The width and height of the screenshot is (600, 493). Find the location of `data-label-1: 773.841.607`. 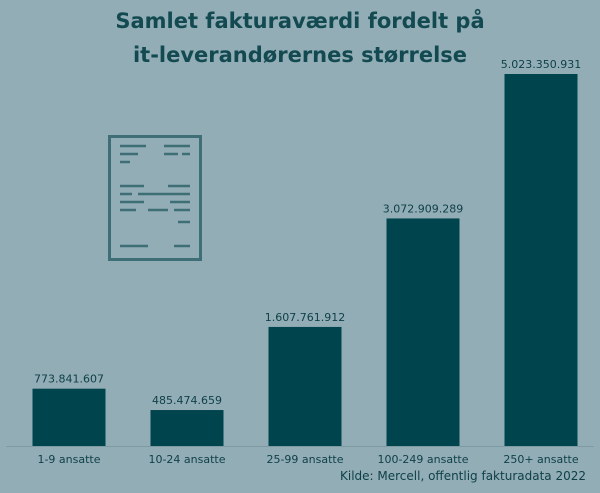

data-label-1: 773.841.607 is located at coordinates (69, 379).